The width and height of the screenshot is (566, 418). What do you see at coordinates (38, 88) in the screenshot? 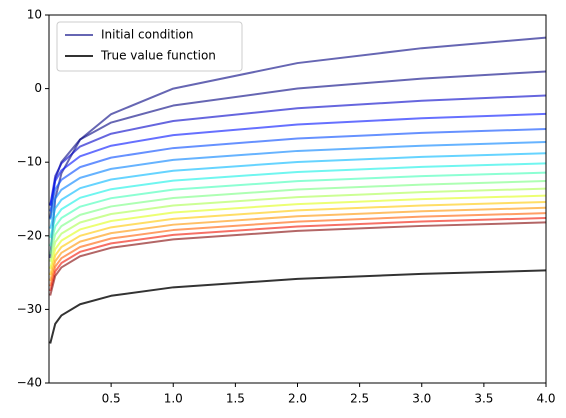
I see `y-tick-label: 0` at bounding box center [38, 88].